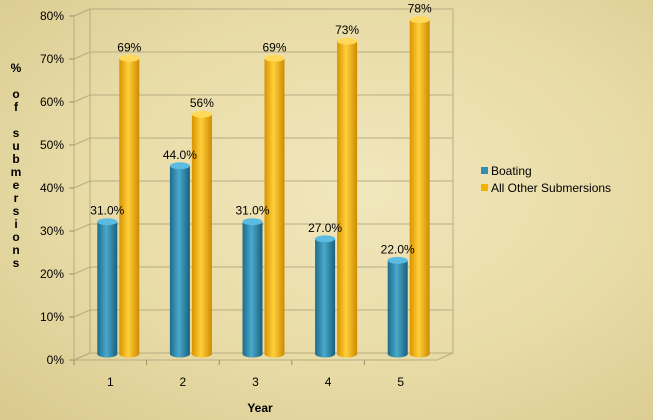 This screenshot has width=653, height=420. What do you see at coordinates (238, 374) in the screenshot?
I see `x-axis-ticks: 1 2 3 4 5` at bounding box center [238, 374].